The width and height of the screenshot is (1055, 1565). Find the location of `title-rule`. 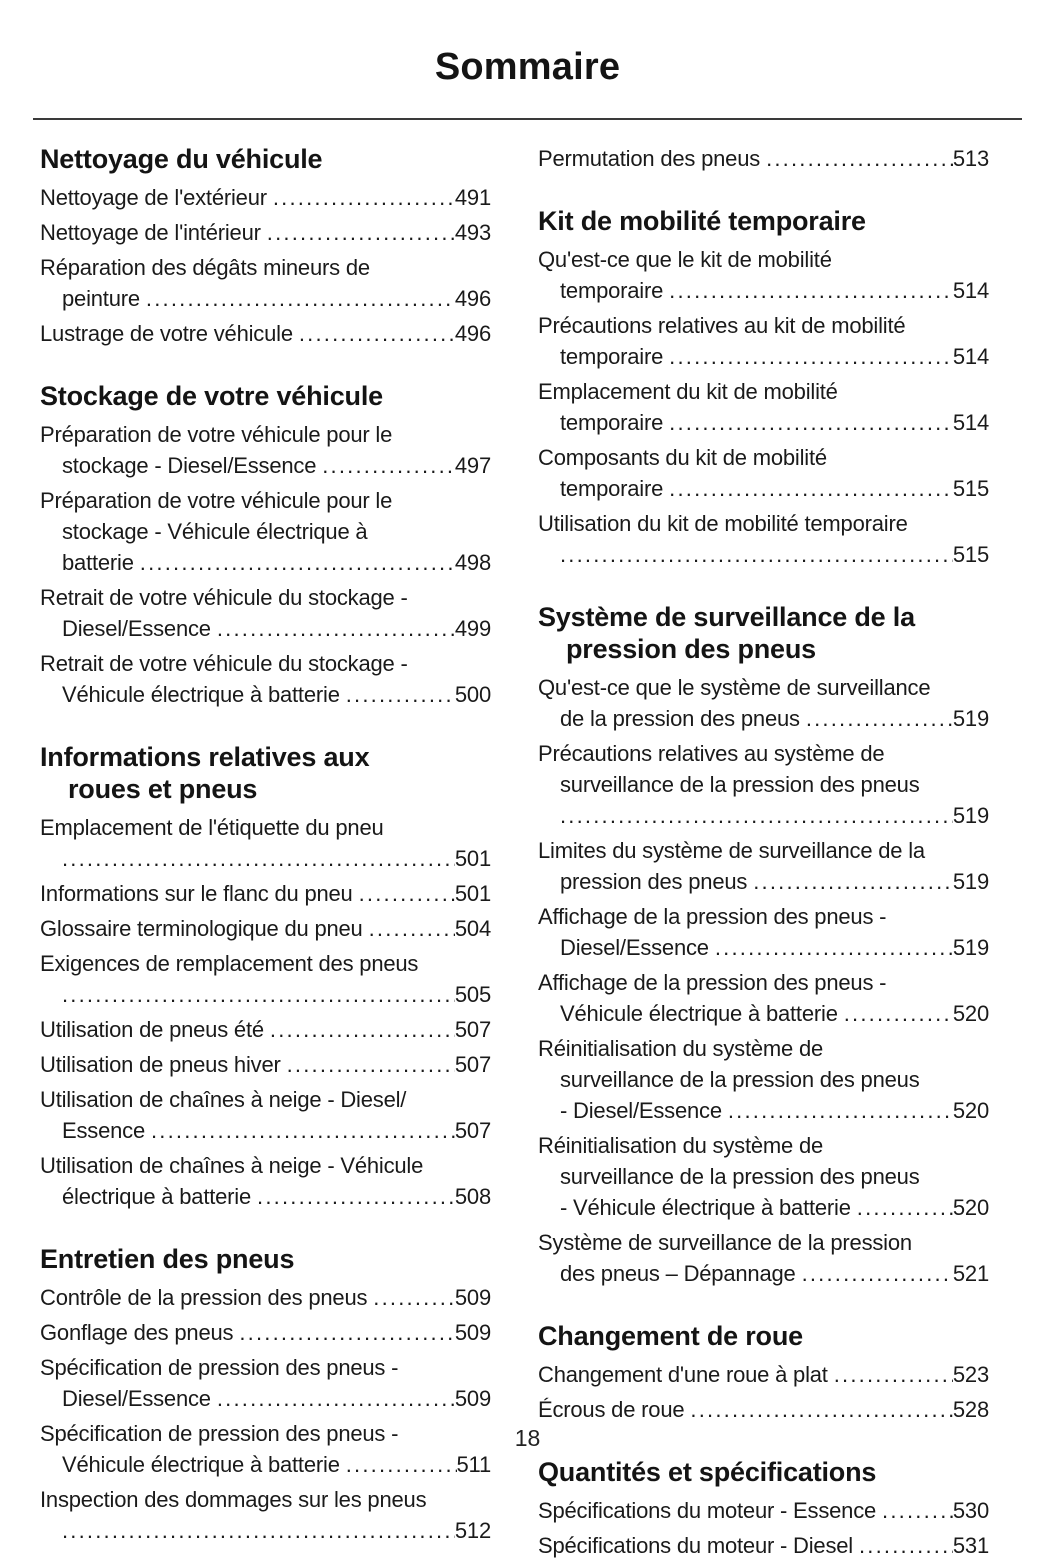

title-rule is located at coordinates (527, 119).